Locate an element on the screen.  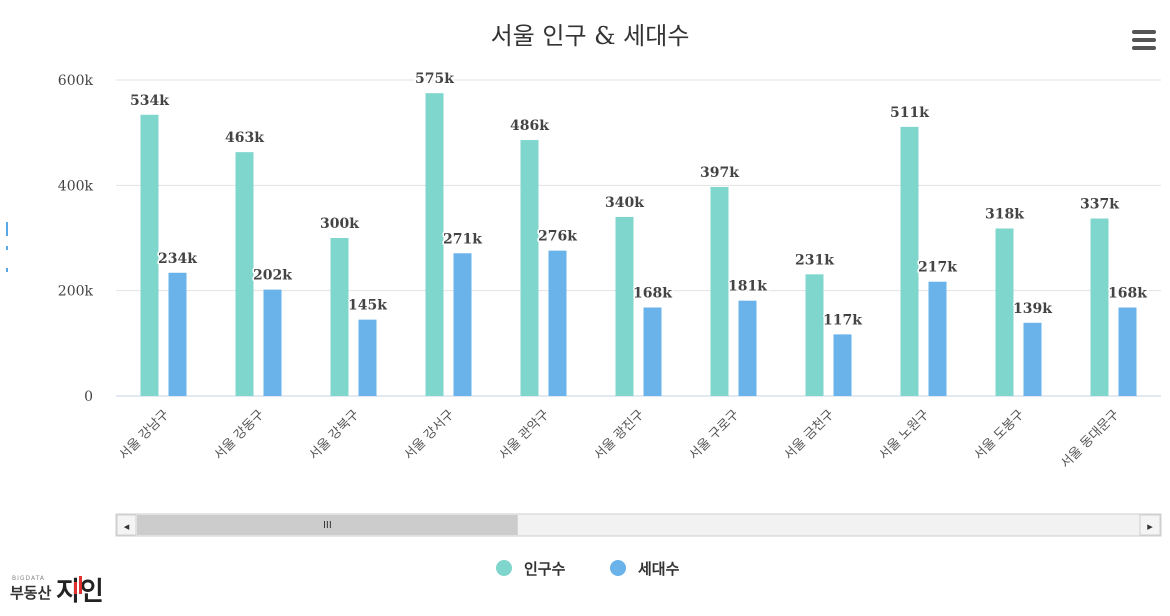
x-tick-label: 서울 노원구 is located at coordinates (905, 435).